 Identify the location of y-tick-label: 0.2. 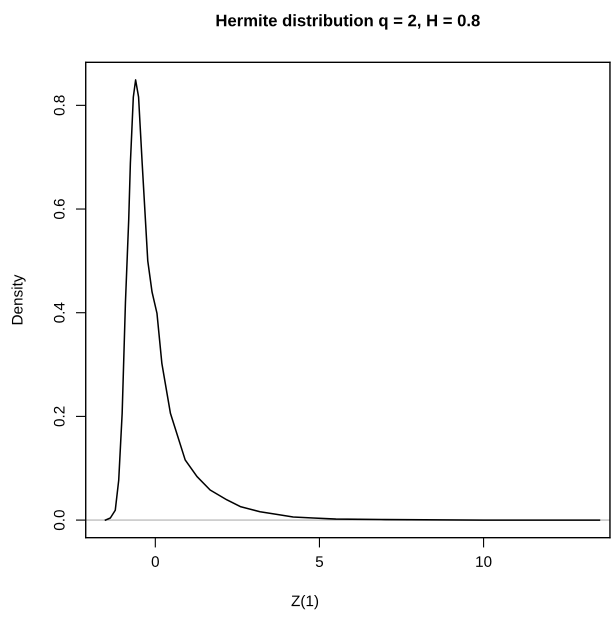
(59, 416).